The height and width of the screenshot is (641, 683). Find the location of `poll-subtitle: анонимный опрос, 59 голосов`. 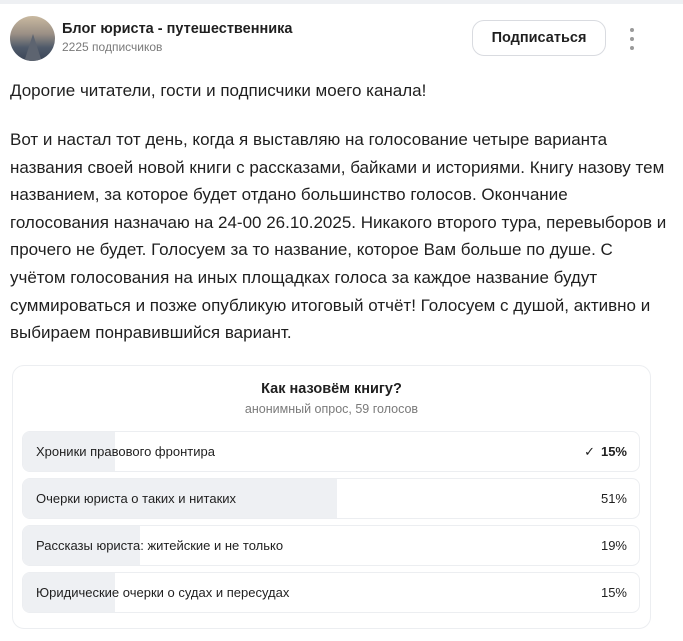

poll-subtitle: анонимный опрос, 59 голосов is located at coordinates (331, 409).